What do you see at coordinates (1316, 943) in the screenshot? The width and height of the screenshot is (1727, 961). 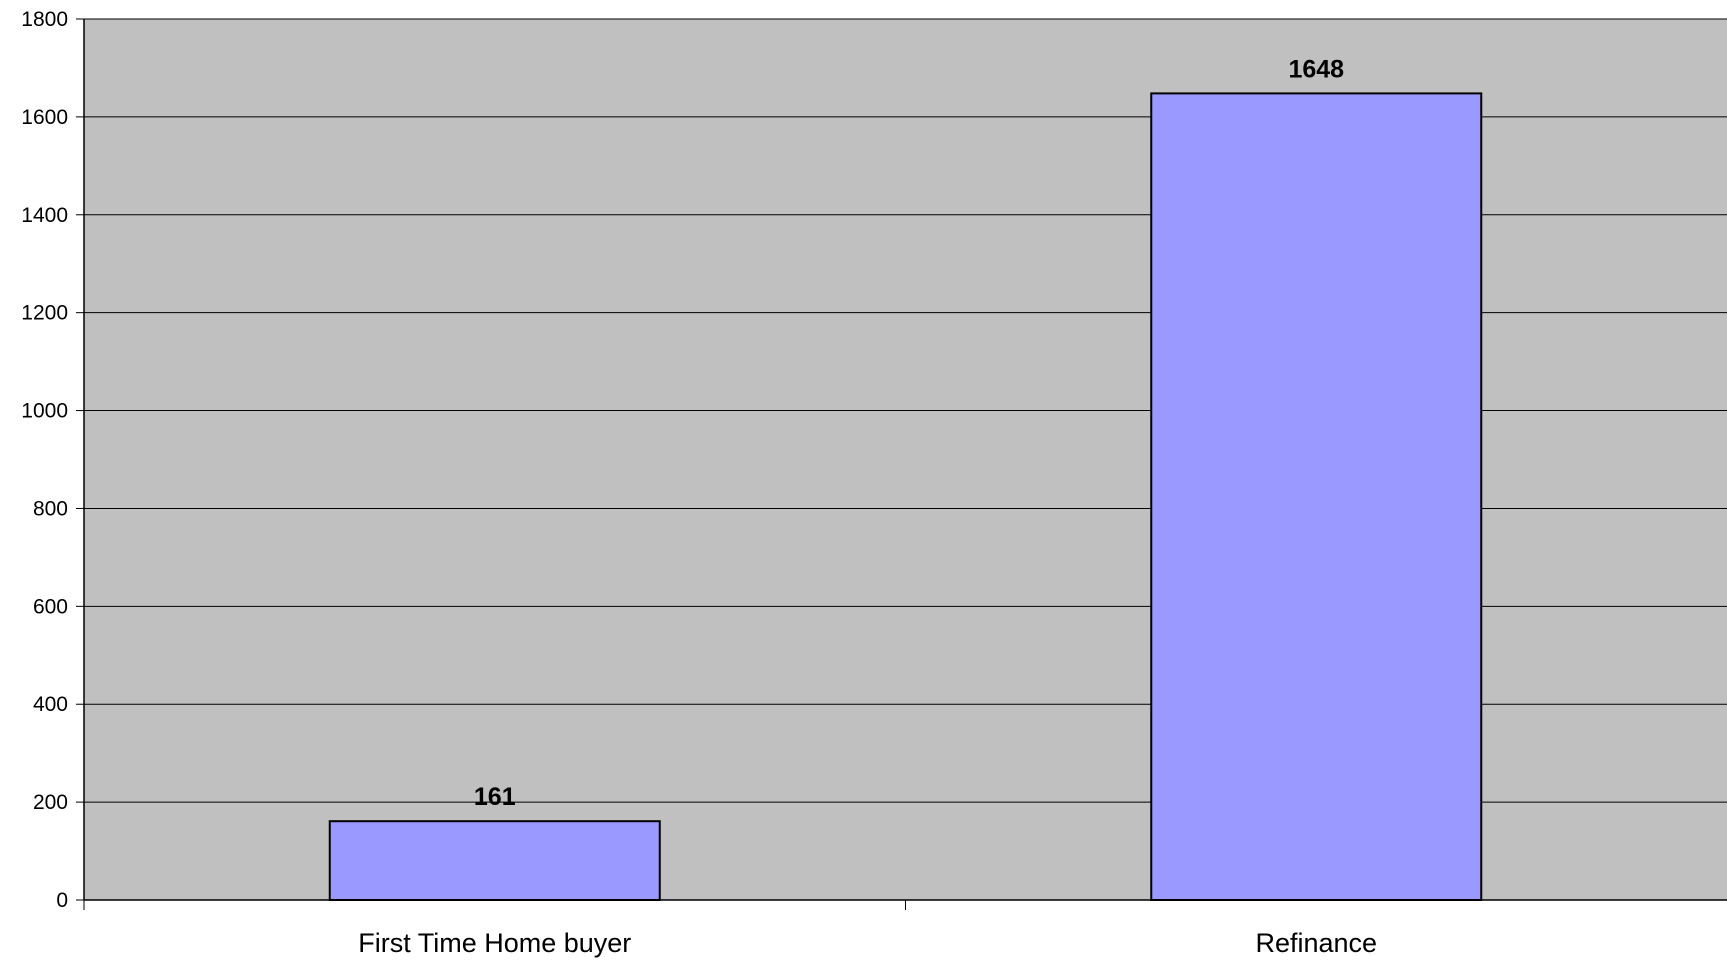 I see `x-category-label: Refinance` at bounding box center [1316, 943].